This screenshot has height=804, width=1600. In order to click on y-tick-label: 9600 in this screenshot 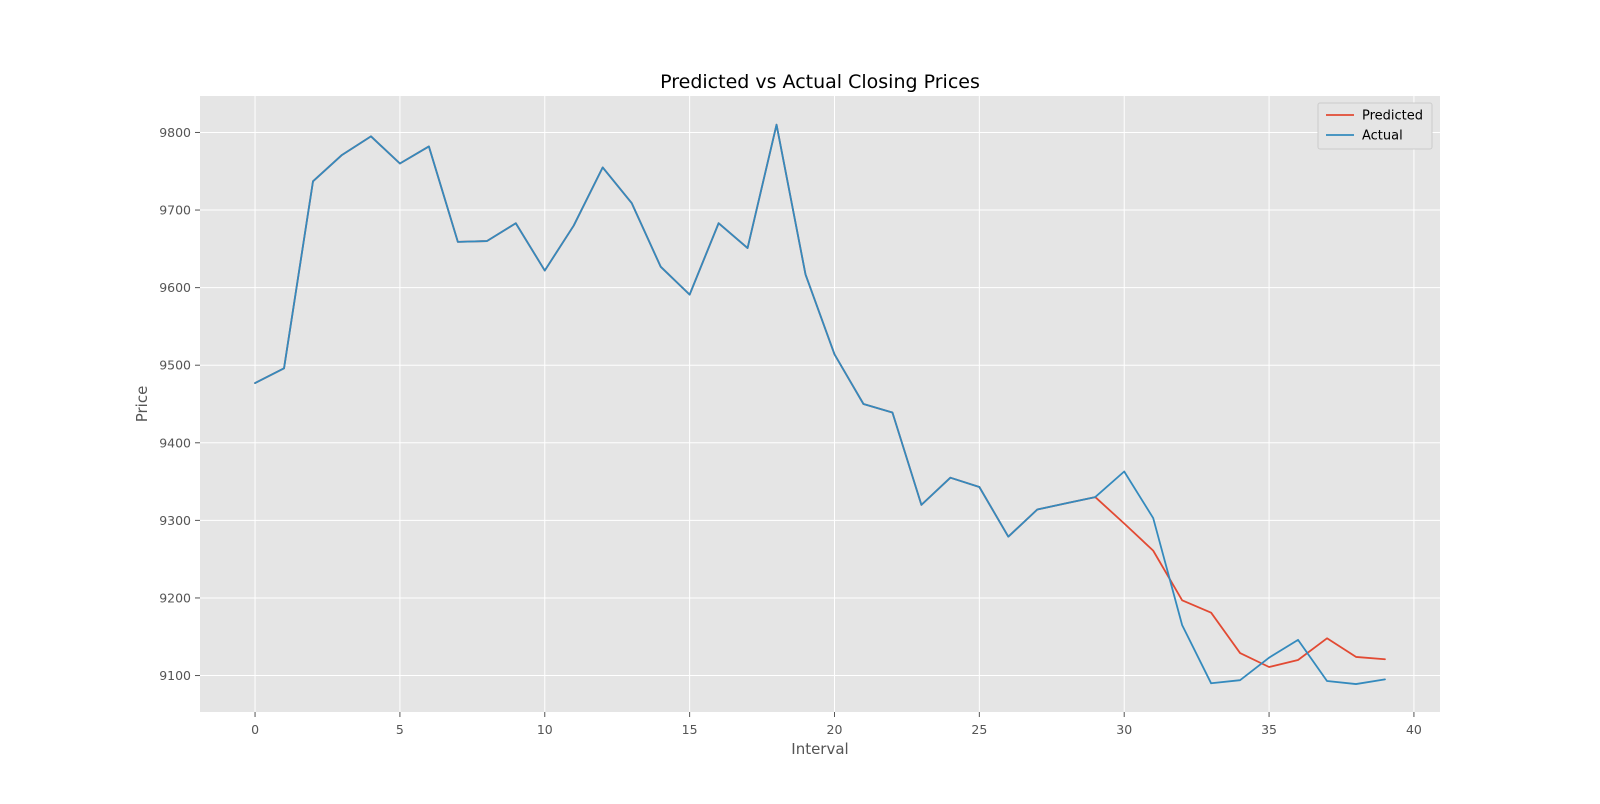, I will do `click(175, 287)`.